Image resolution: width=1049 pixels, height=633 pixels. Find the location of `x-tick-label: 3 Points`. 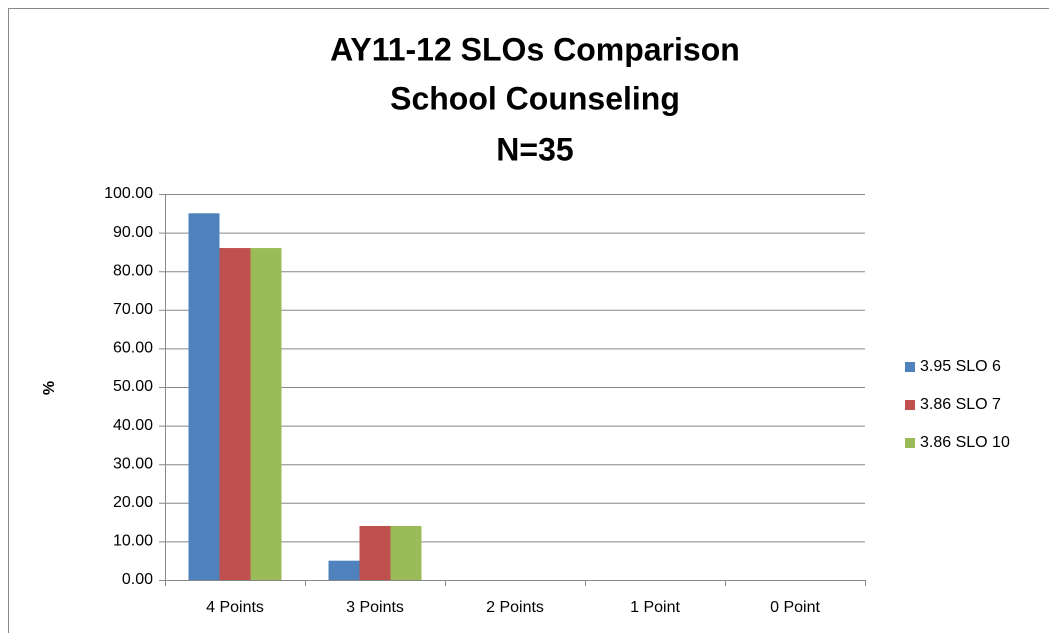

x-tick-label: 3 Points is located at coordinates (375, 607).